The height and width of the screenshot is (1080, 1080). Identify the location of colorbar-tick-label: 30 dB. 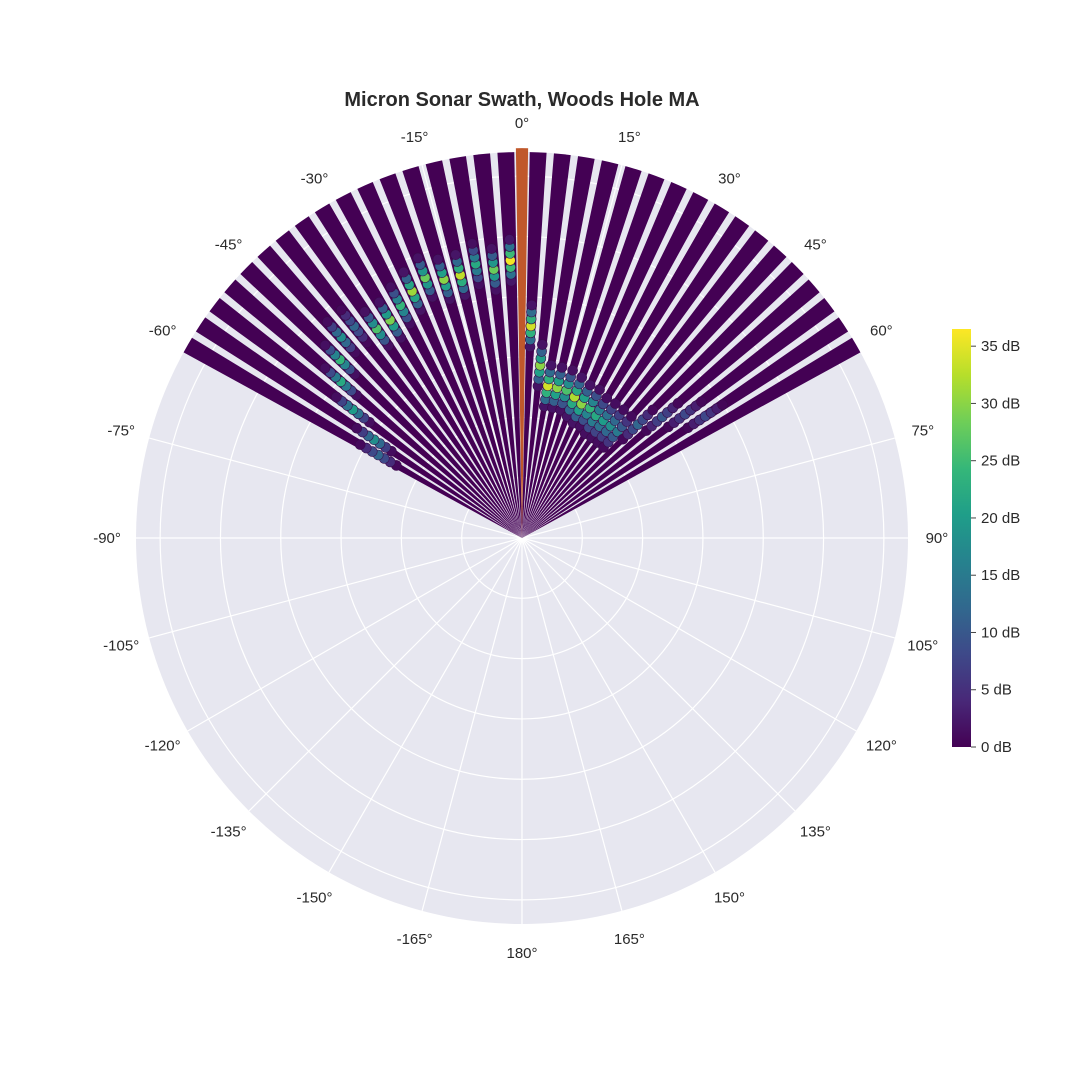
(1000, 403).